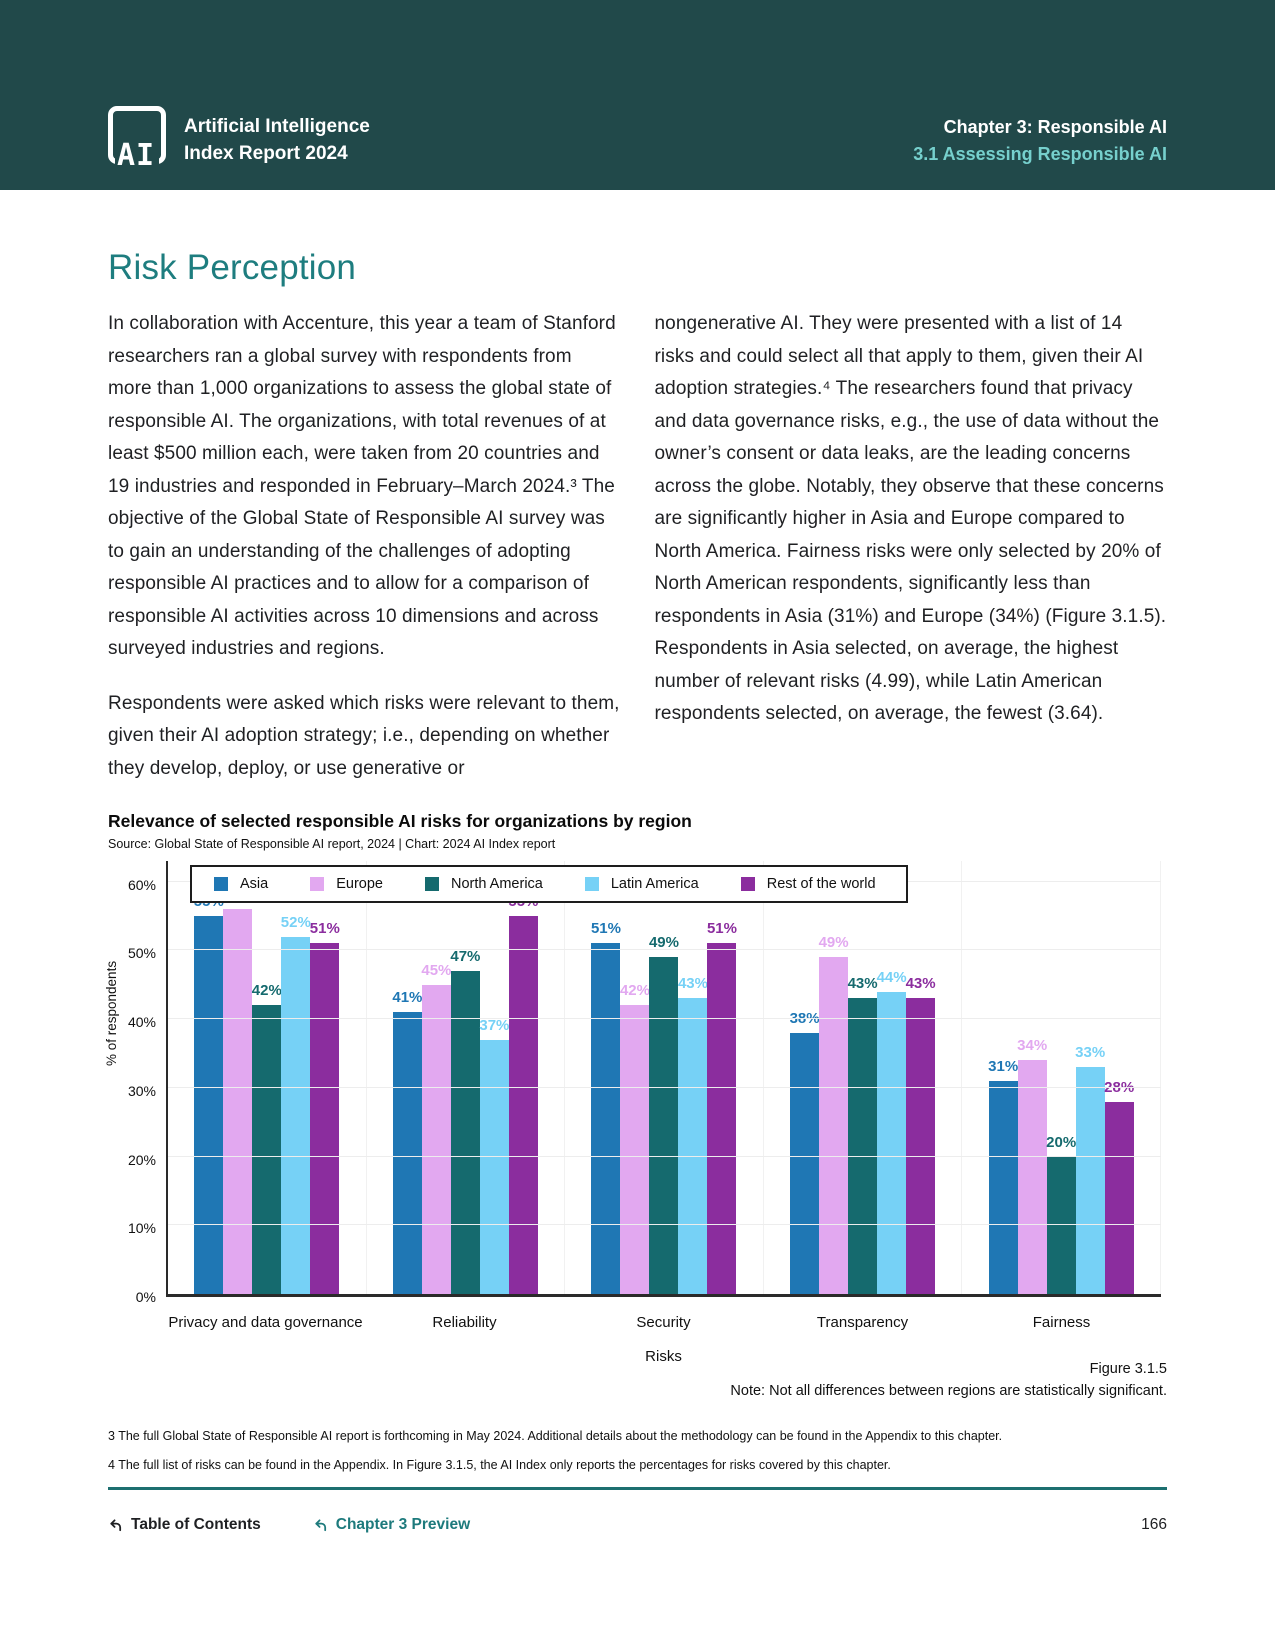 The height and width of the screenshot is (1650, 1275). What do you see at coordinates (464, 1322) in the screenshot?
I see `x-tick-label: Reliability` at bounding box center [464, 1322].